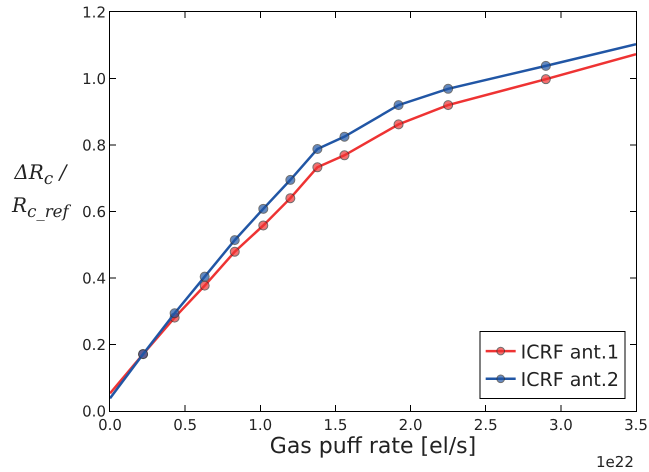 This screenshot has width=649, height=472. I want to click on x-tick-label: 3.0, so click(560, 425).